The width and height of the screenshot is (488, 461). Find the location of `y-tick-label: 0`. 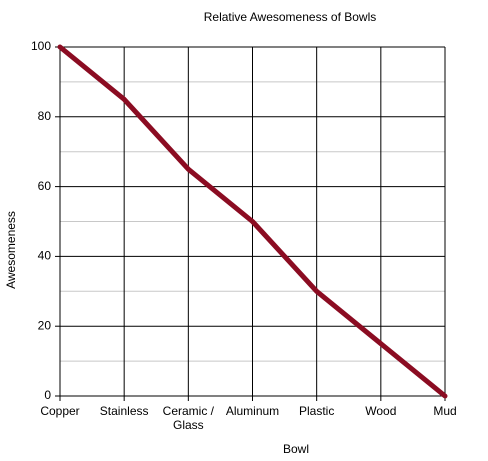

y-tick-label: 0 is located at coordinates (47, 395).